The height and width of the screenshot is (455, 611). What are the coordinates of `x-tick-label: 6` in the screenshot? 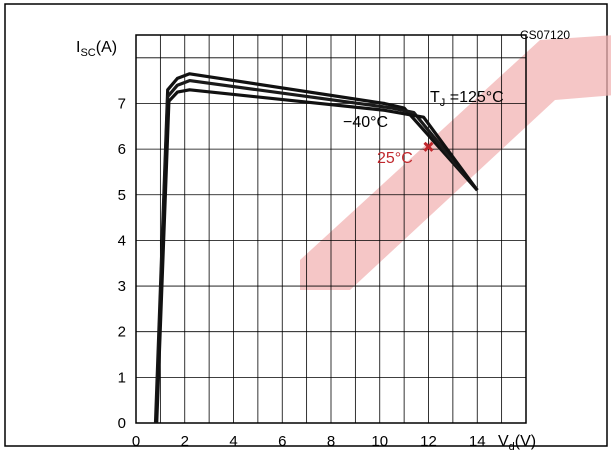 It's located at (282, 441).